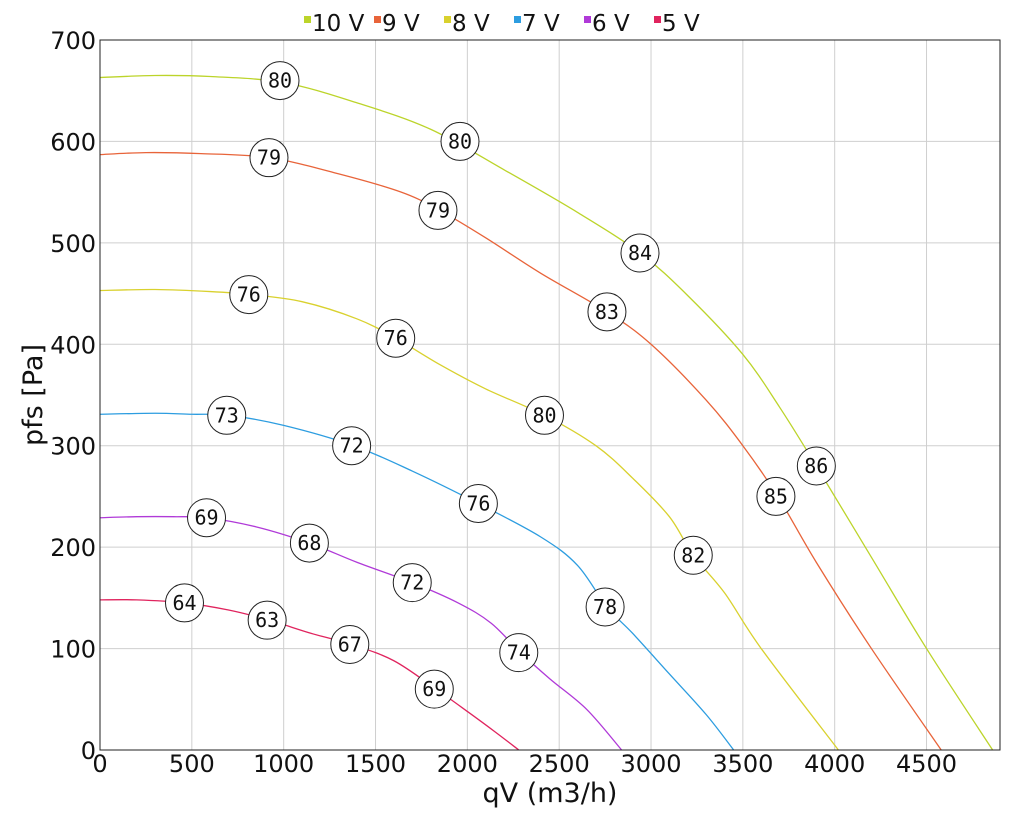 This screenshot has height=820, width=1020. I want to click on efficiency-marker: 86, so click(816, 466).